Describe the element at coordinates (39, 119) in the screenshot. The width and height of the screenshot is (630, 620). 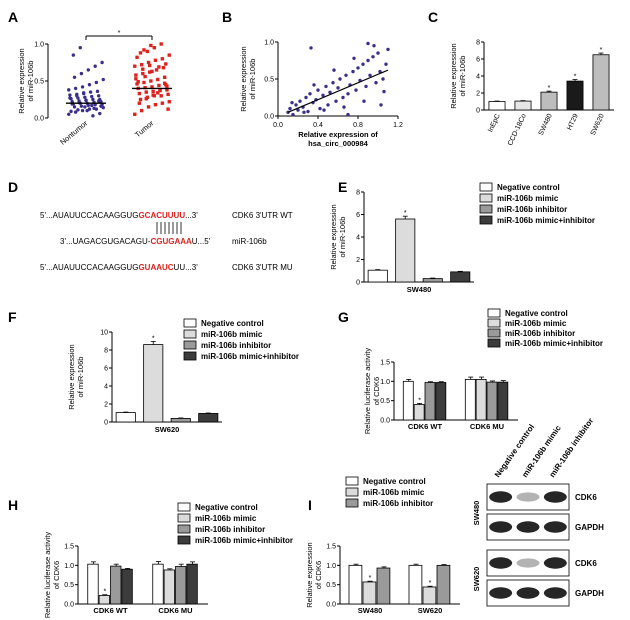
I see `panel-a-ytick-label-0: 0.0` at that location.